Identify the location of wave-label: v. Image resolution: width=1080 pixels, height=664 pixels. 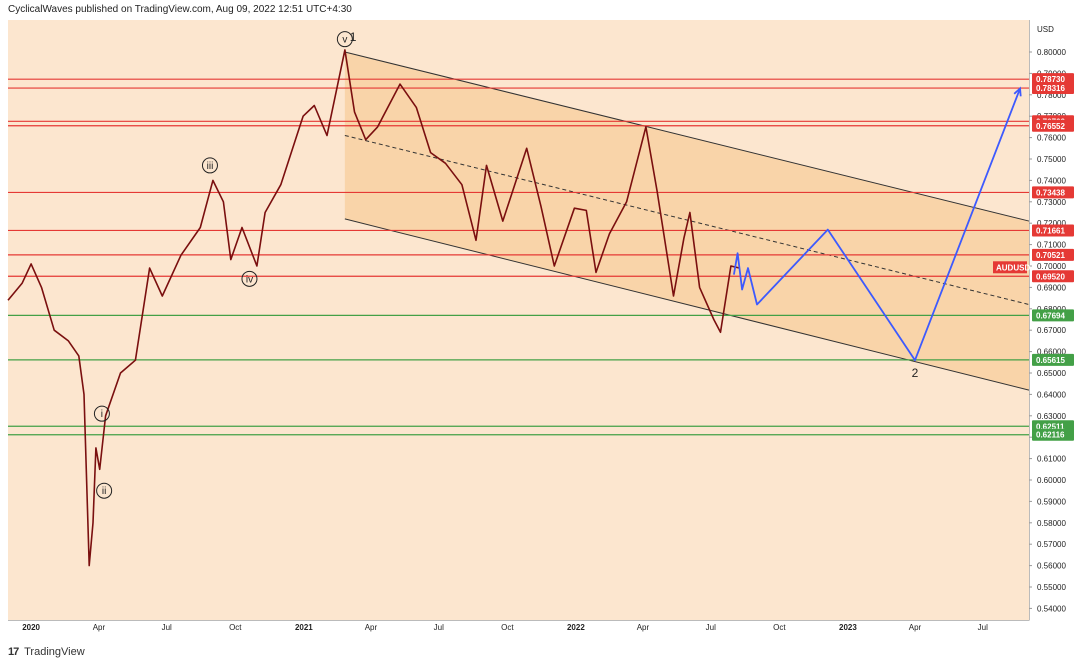
(344, 40).